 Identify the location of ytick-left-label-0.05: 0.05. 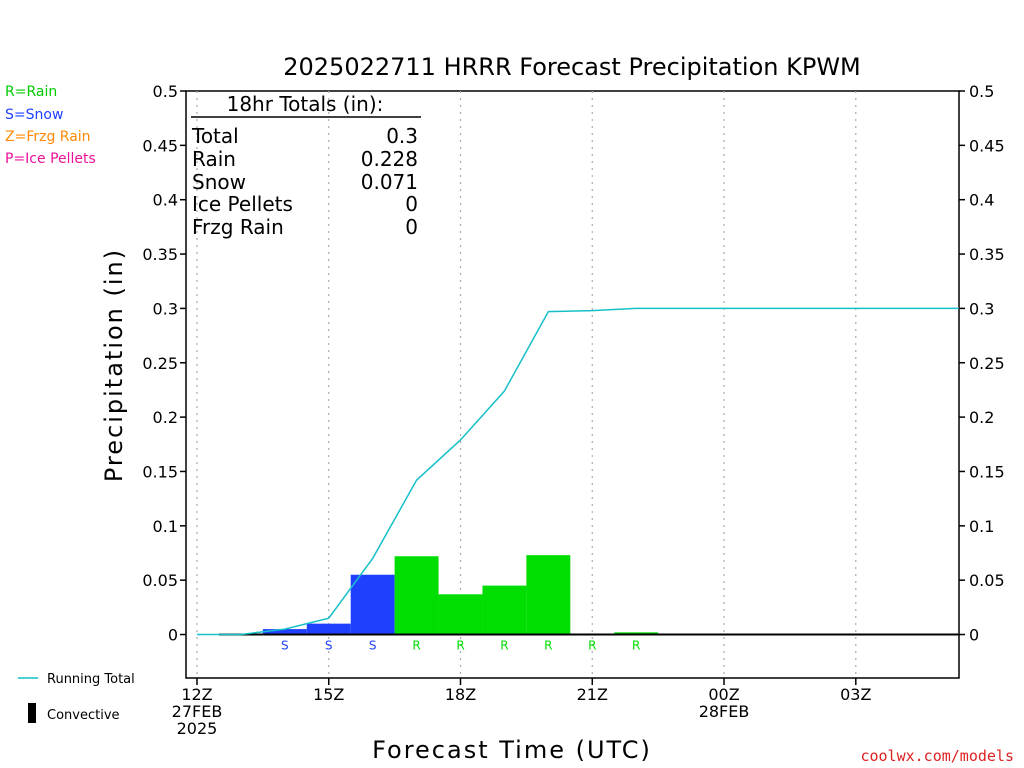
(160, 580).